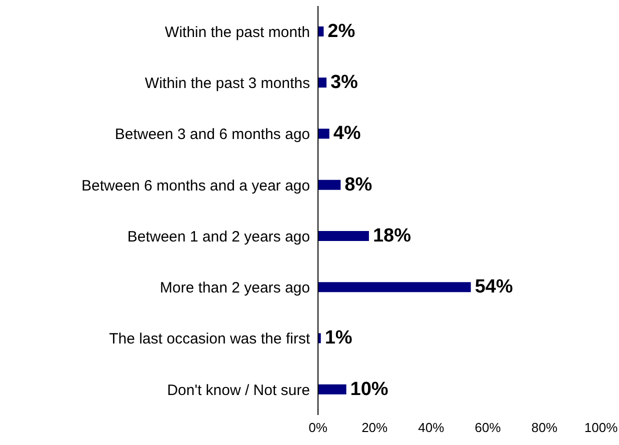 The height and width of the screenshot is (445, 619). Describe the element at coordinates (210, 339) in the screenshot. I see `y-tick-label: The last occasion was the first` at that location.